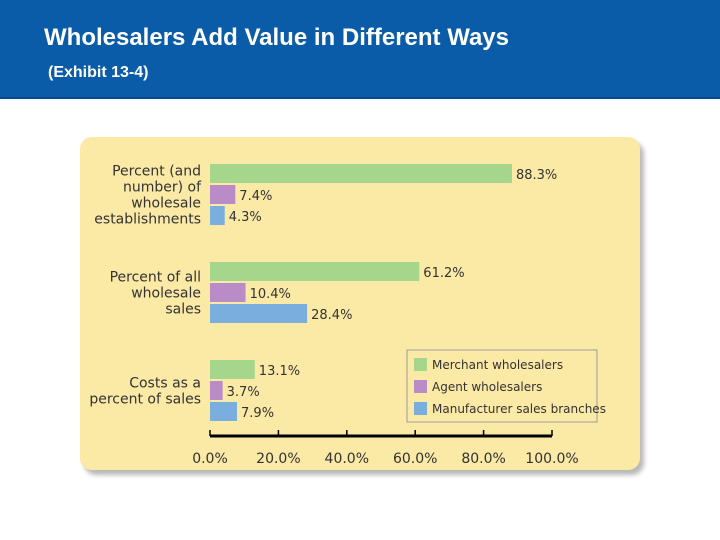 The height and width of the screenshot is (540, 720). Describe the element at coordinates (331, 315) in the screenshot. I see `bar-label-1-2: 28.4%` at that location.